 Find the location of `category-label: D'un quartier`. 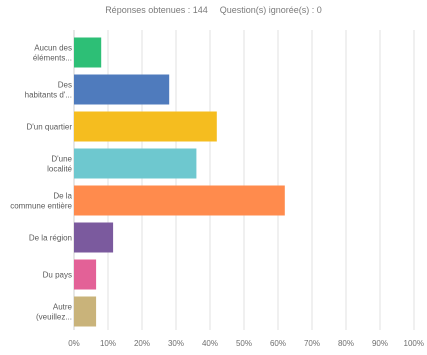

category-label: D'un quartier is located at coordinates (49, 127).